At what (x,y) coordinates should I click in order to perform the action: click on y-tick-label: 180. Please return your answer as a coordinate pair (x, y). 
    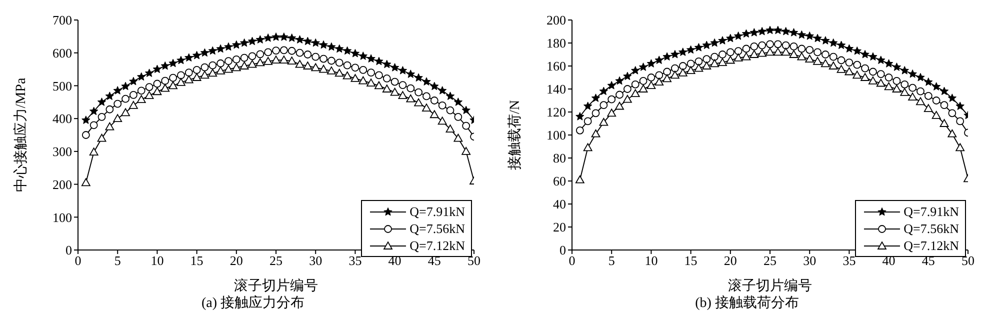
    Looking at the image, I should click on (556, 43).